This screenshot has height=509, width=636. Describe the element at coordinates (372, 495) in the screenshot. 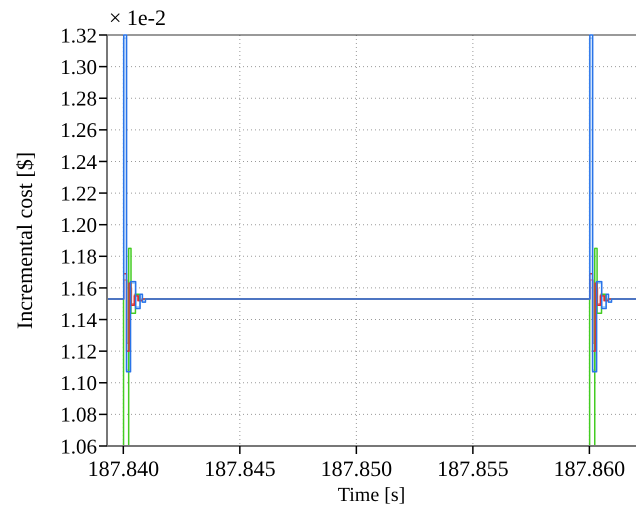

I see `x-axis-title: Time [s]` at that location.